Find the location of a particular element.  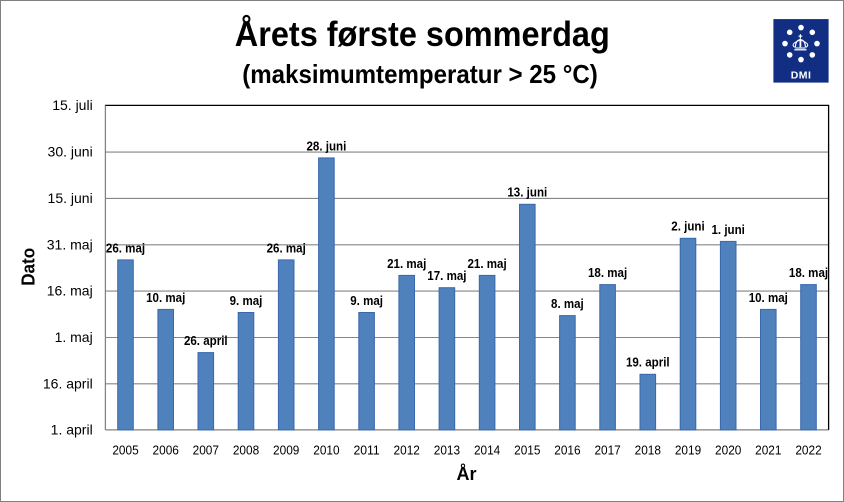

svg-text: 26. april is located at coordinates (206, 341).